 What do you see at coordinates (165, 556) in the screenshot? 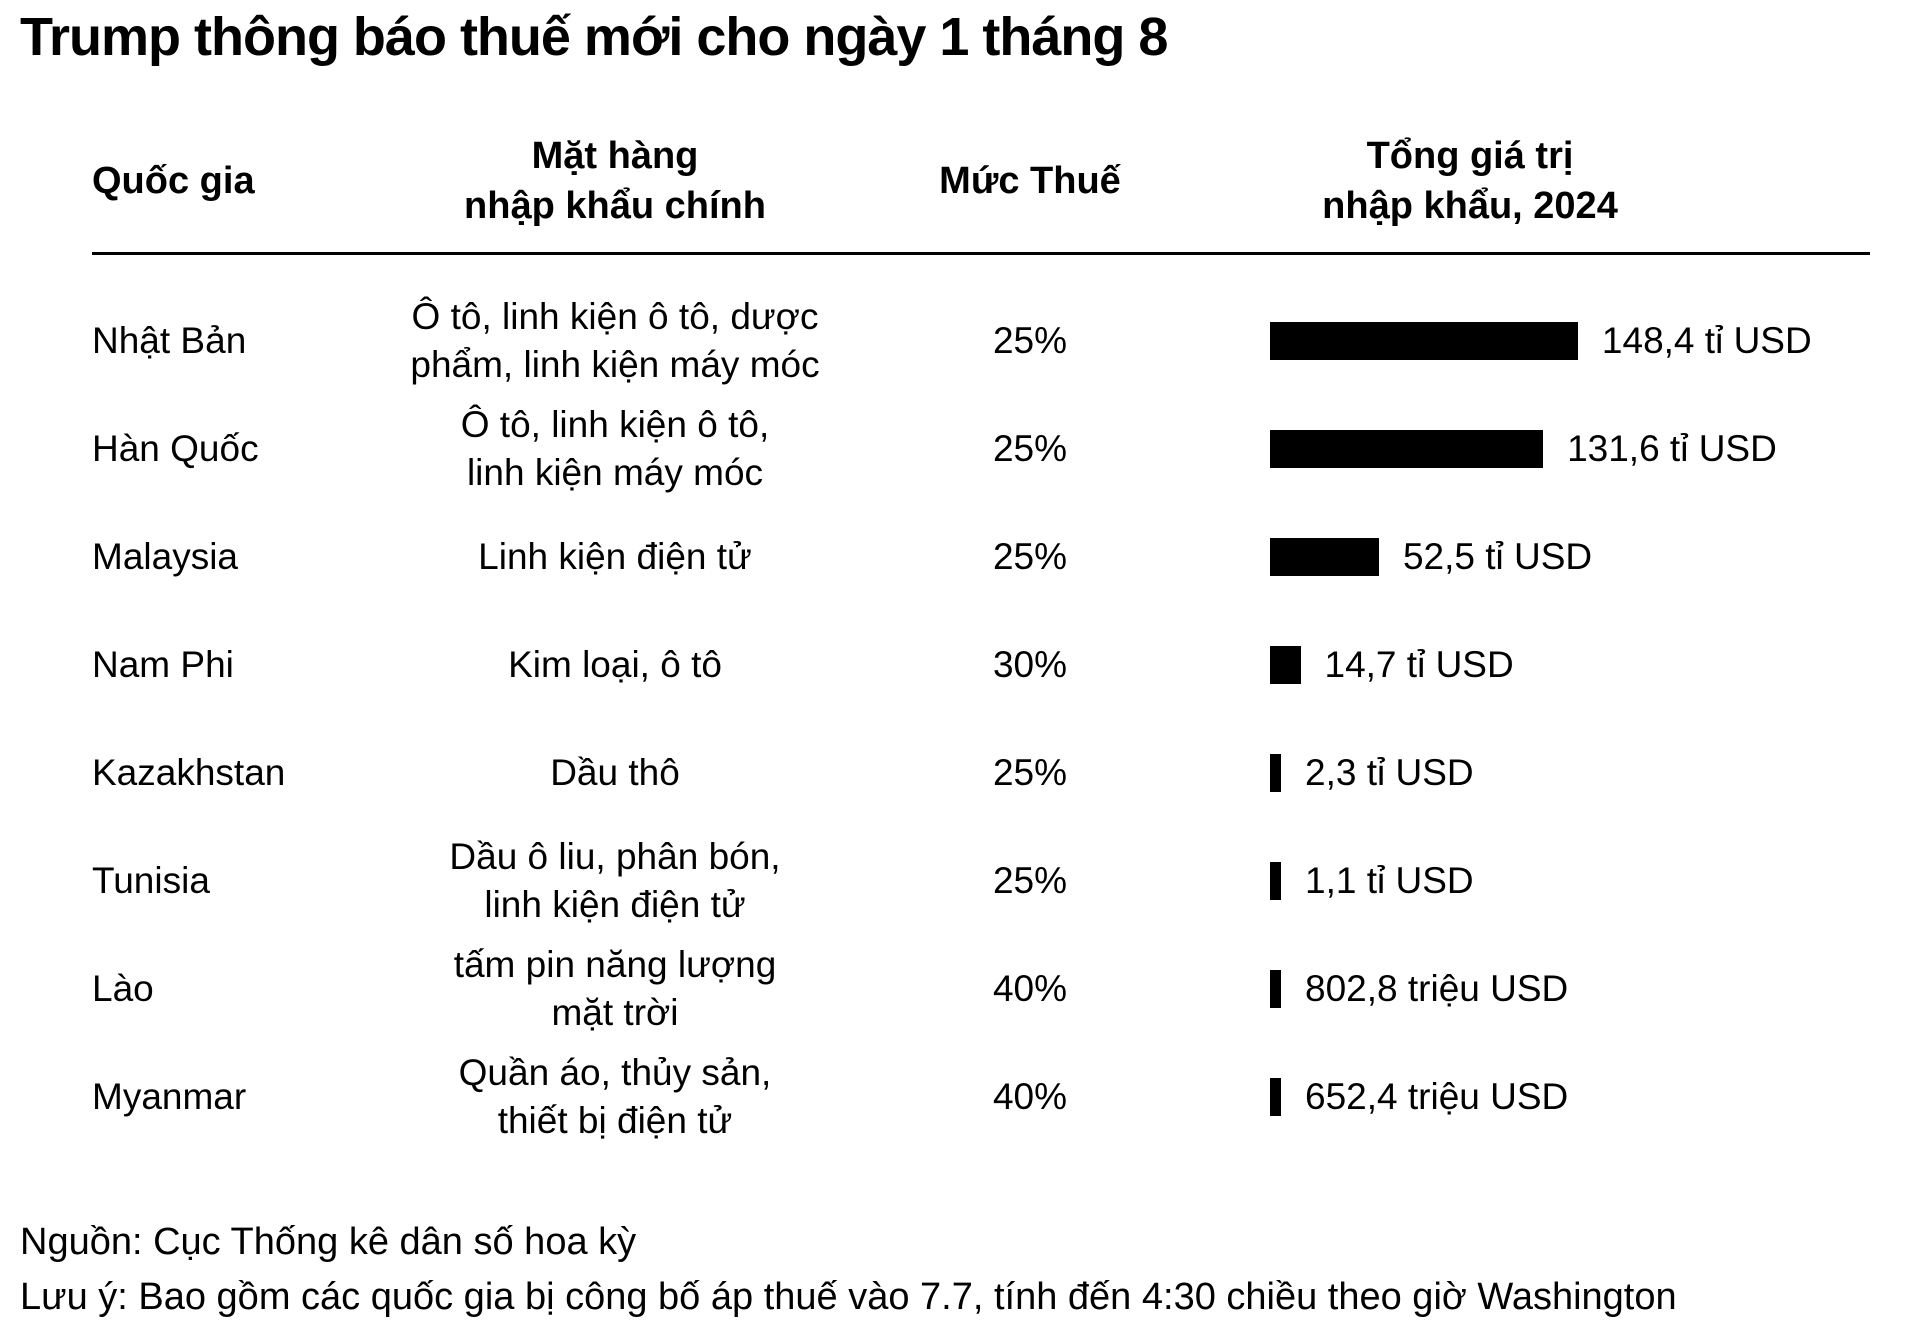
I see `country-label: Malaysia` at bounding box center [165, 556].